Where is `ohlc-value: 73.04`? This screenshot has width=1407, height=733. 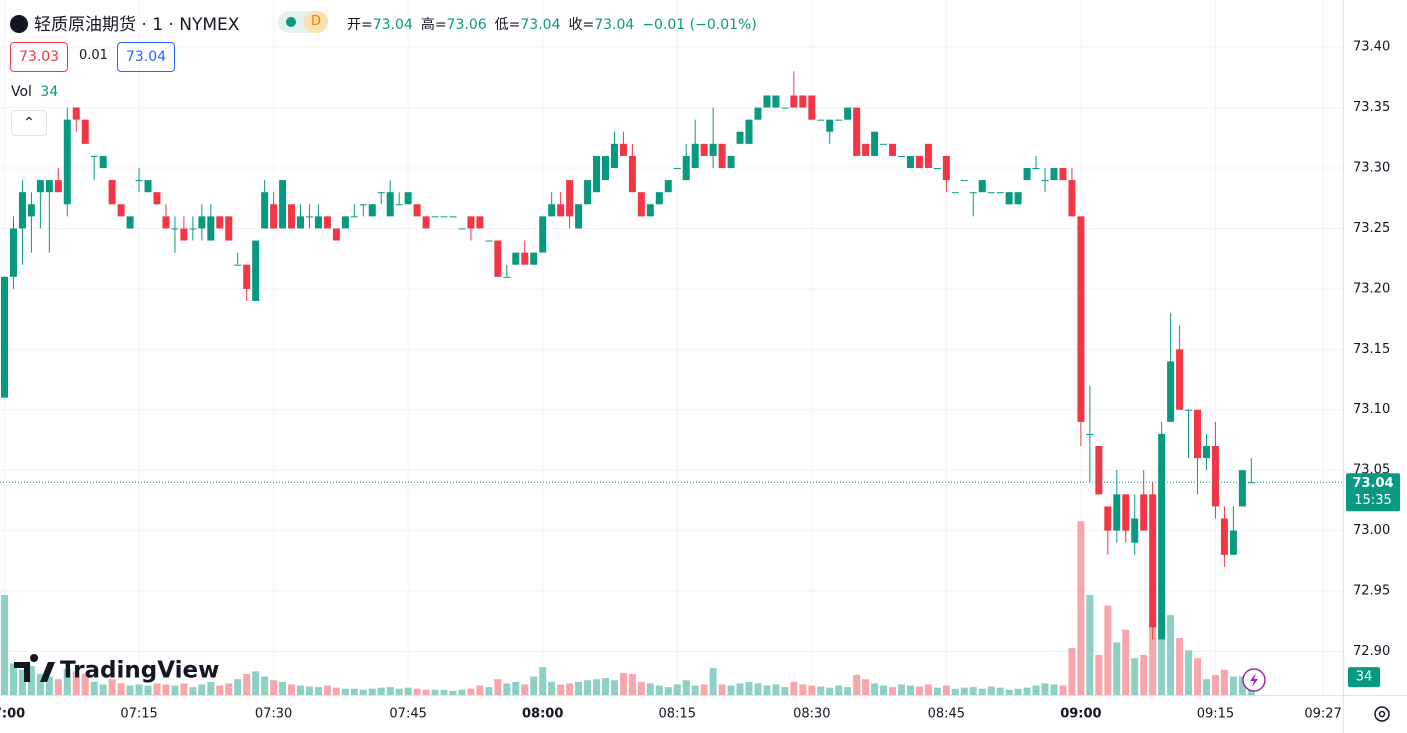
ohlc-value: 73.04 is located at coordinates (392, 25).